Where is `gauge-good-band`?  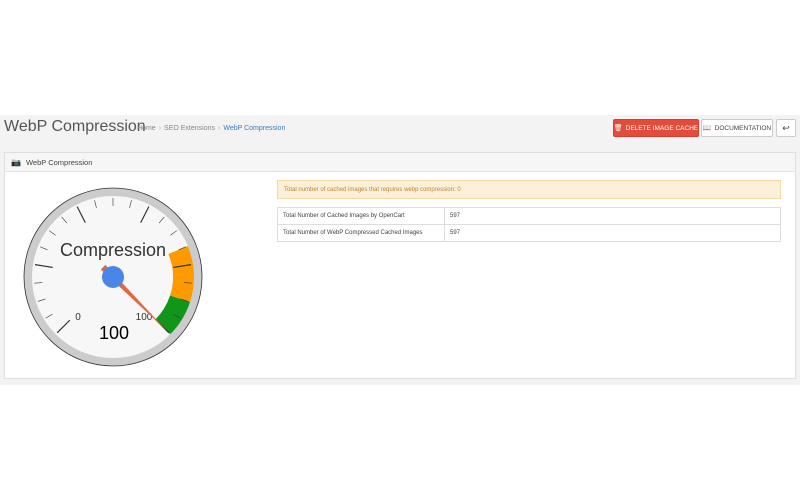 gauge-good-band is located at coordinates (173, 315).